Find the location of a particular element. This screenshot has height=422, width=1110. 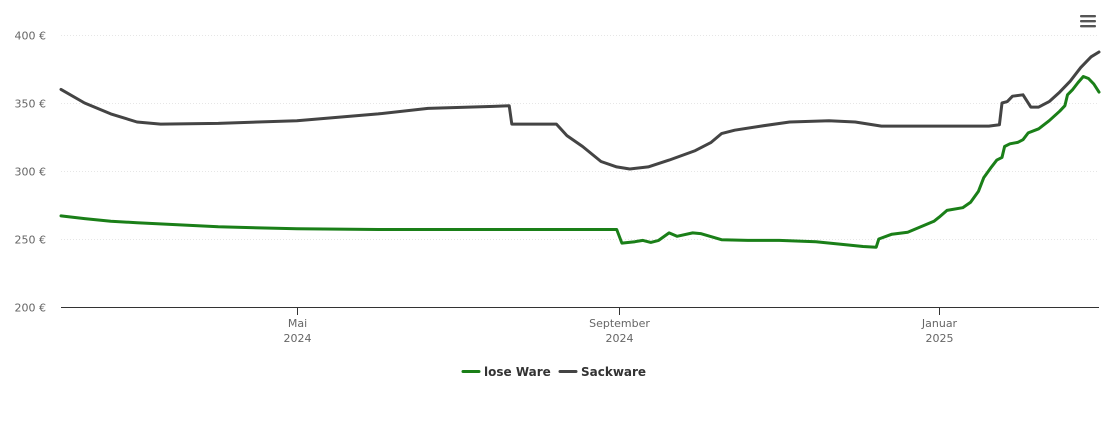

menu-button is located at coordinates (1089, 22).